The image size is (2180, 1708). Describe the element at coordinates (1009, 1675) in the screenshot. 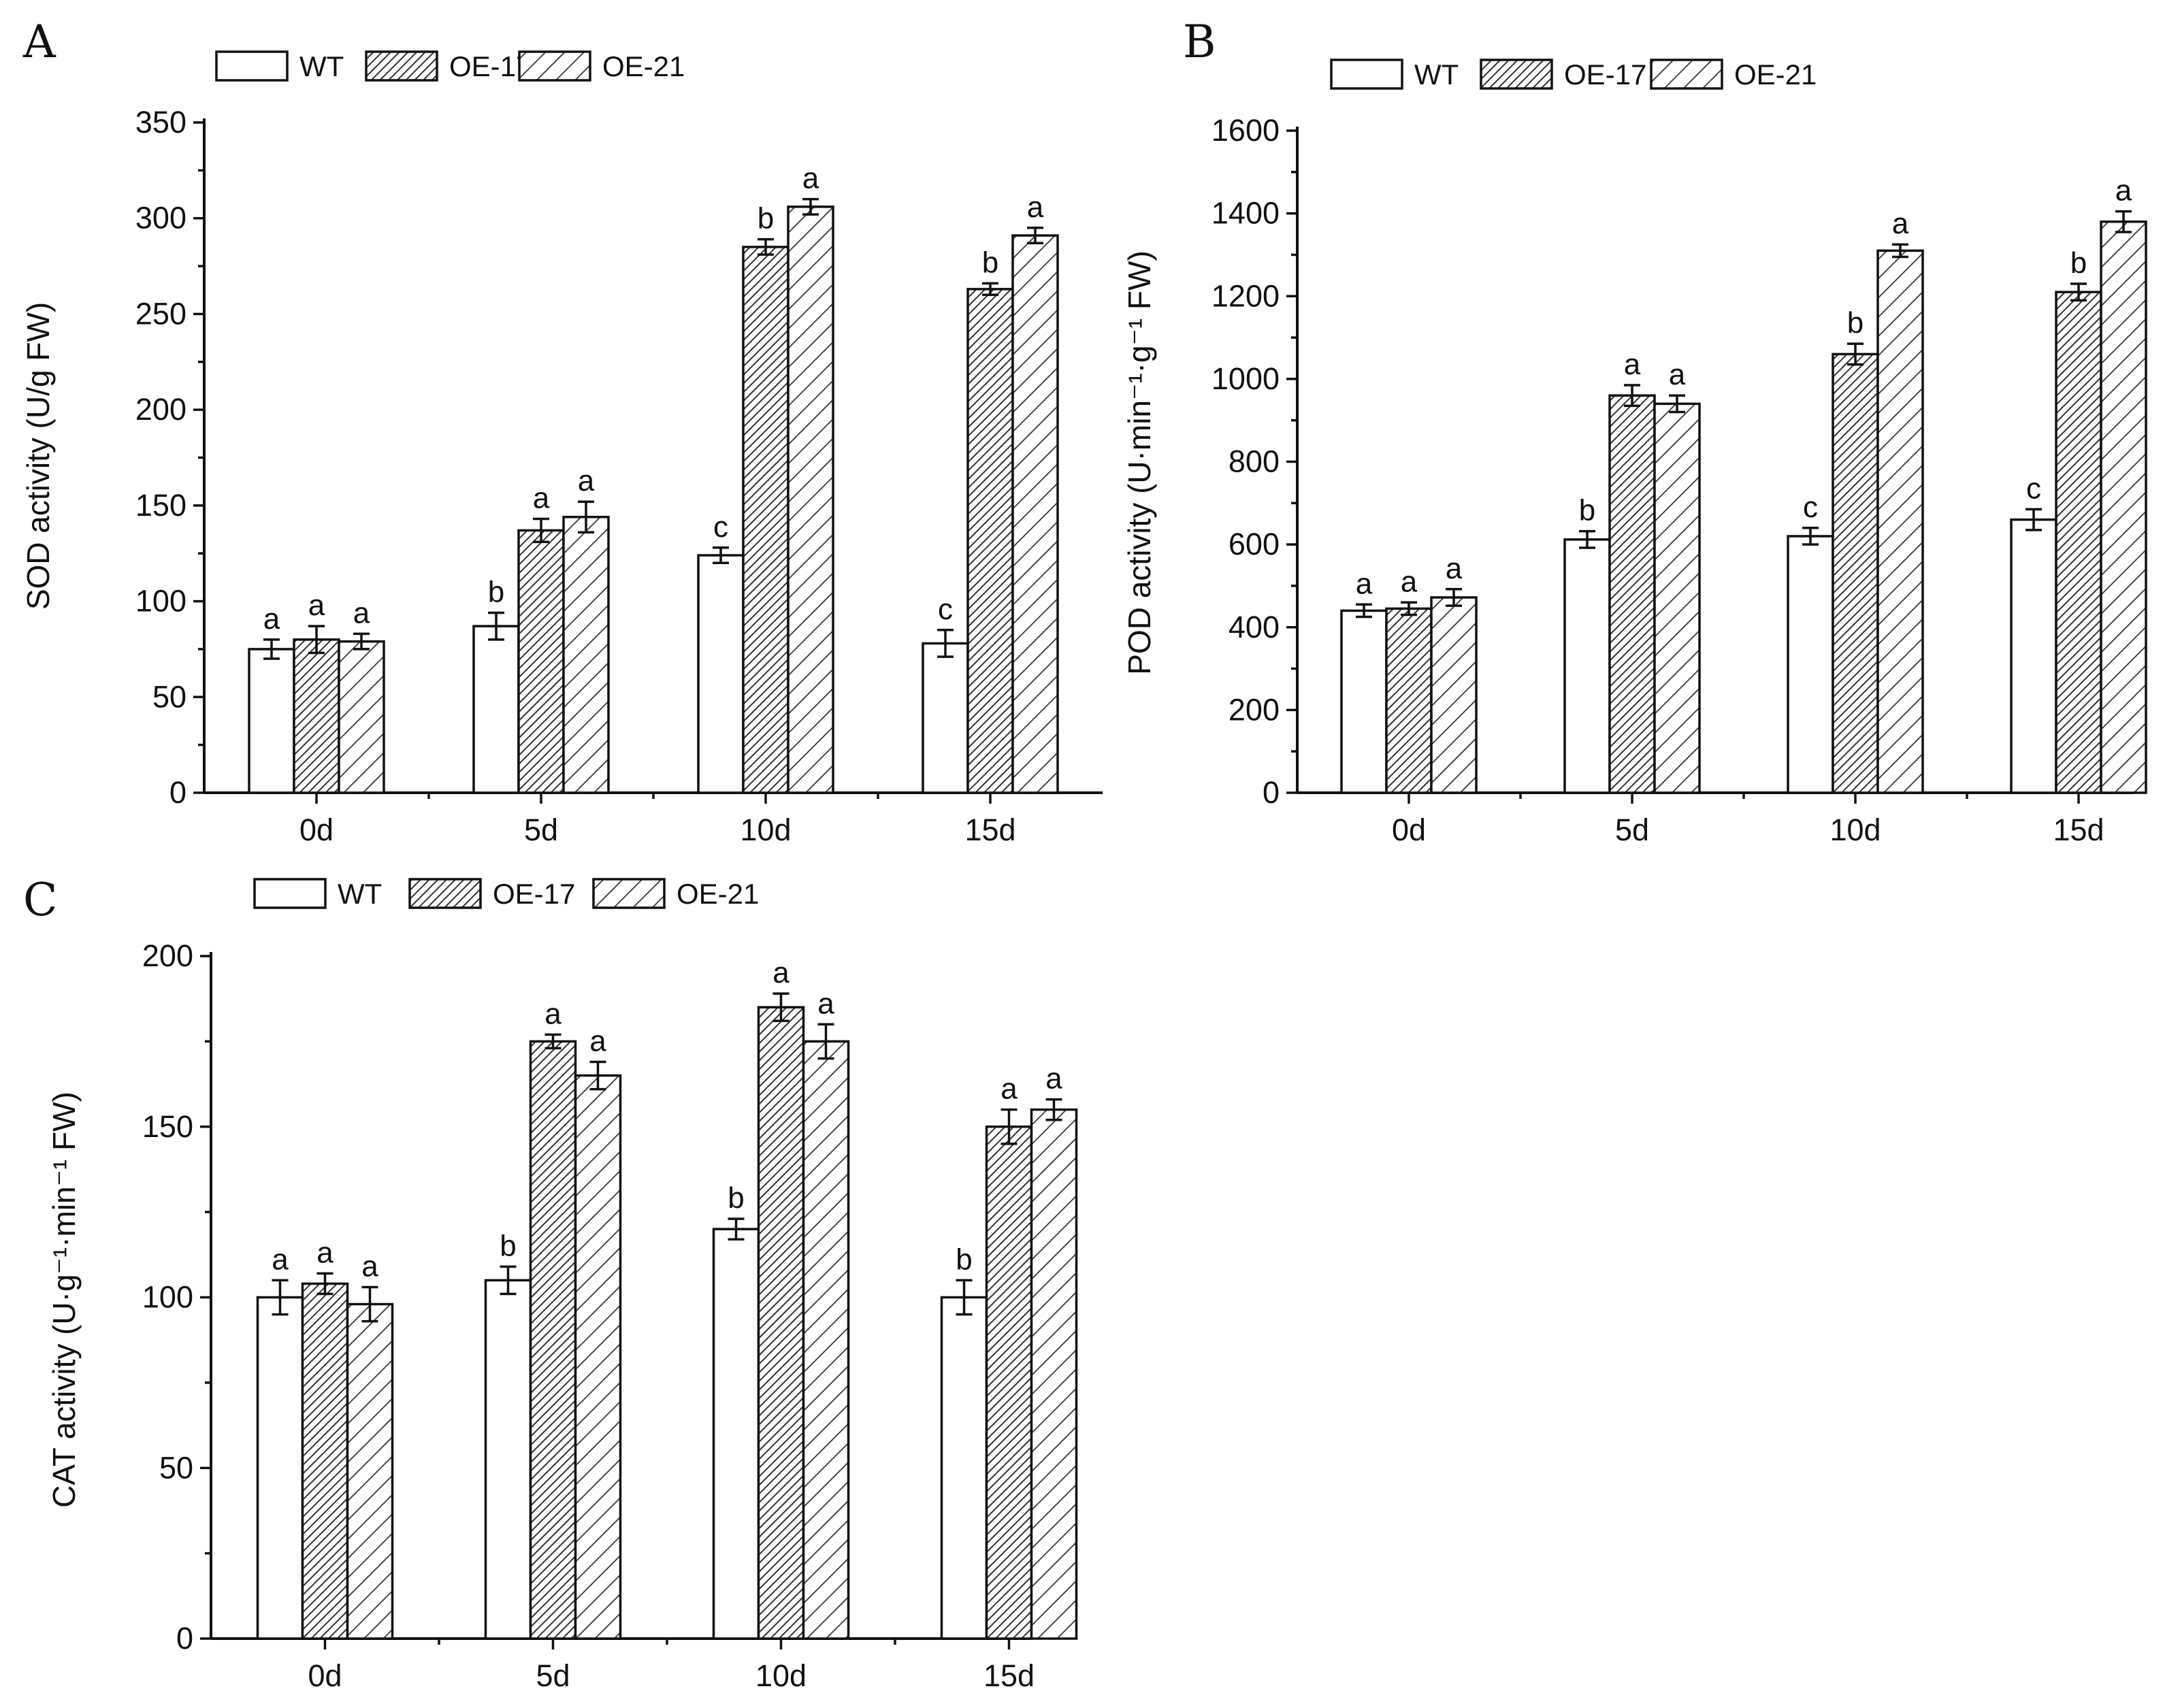

I see `x-tick-label: 15d` at that location.